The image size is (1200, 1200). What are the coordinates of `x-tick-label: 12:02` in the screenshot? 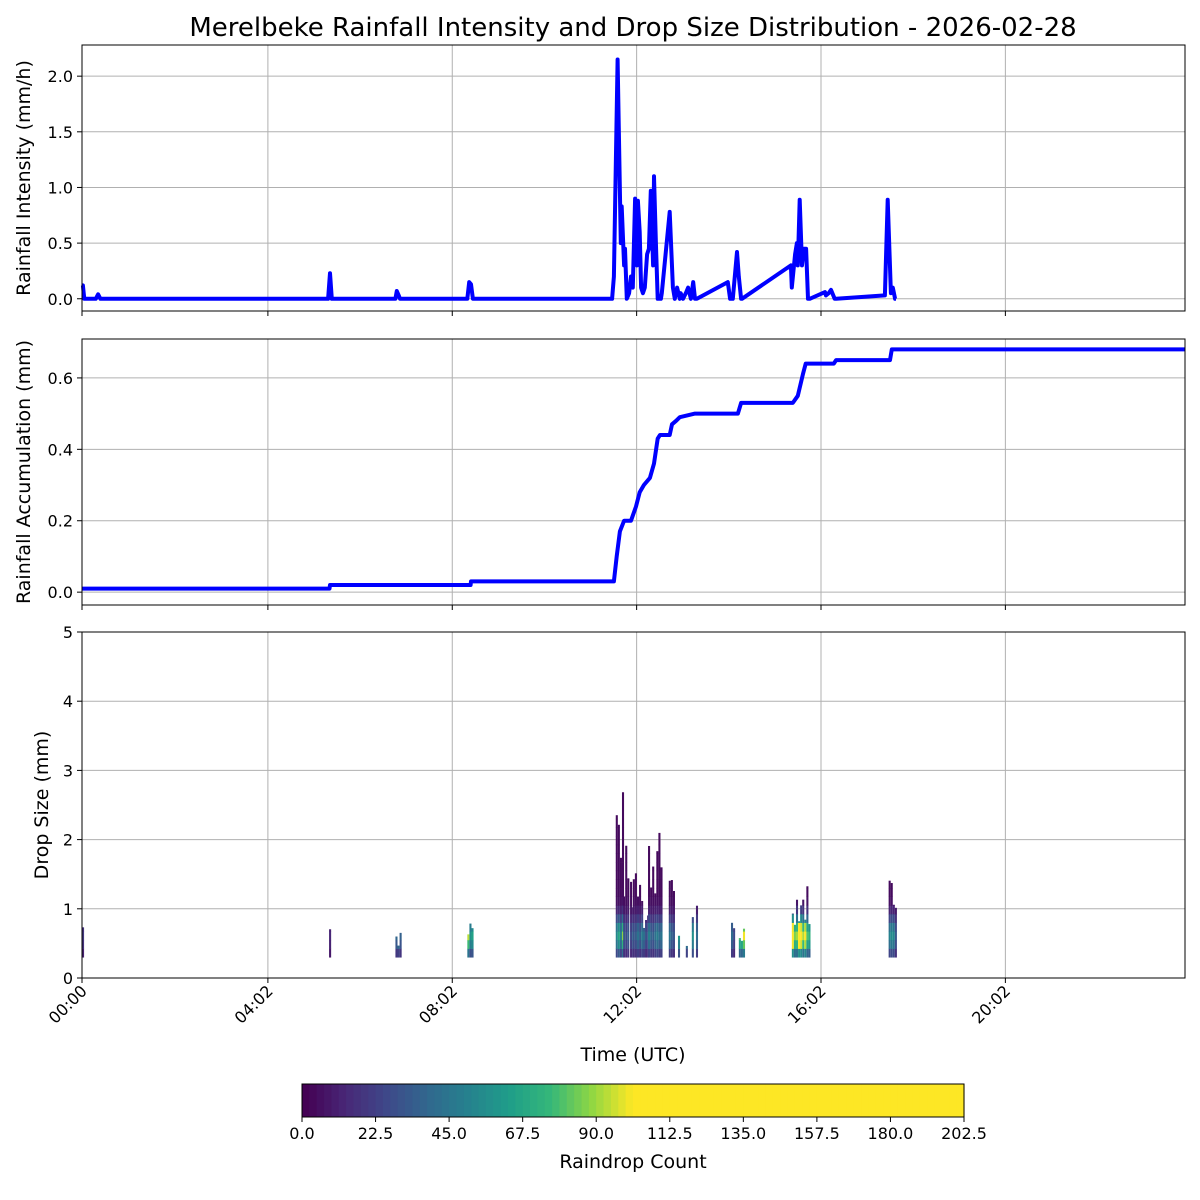 It's located at (622, 1004).